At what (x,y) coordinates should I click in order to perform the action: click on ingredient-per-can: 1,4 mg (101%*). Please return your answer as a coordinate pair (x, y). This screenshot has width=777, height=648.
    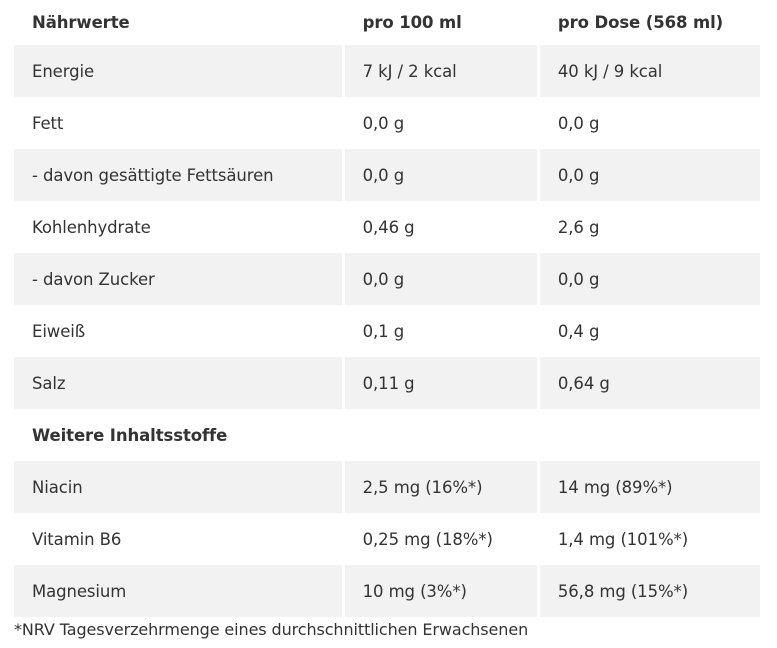
    Looking at the image, I should click on (623, 539).